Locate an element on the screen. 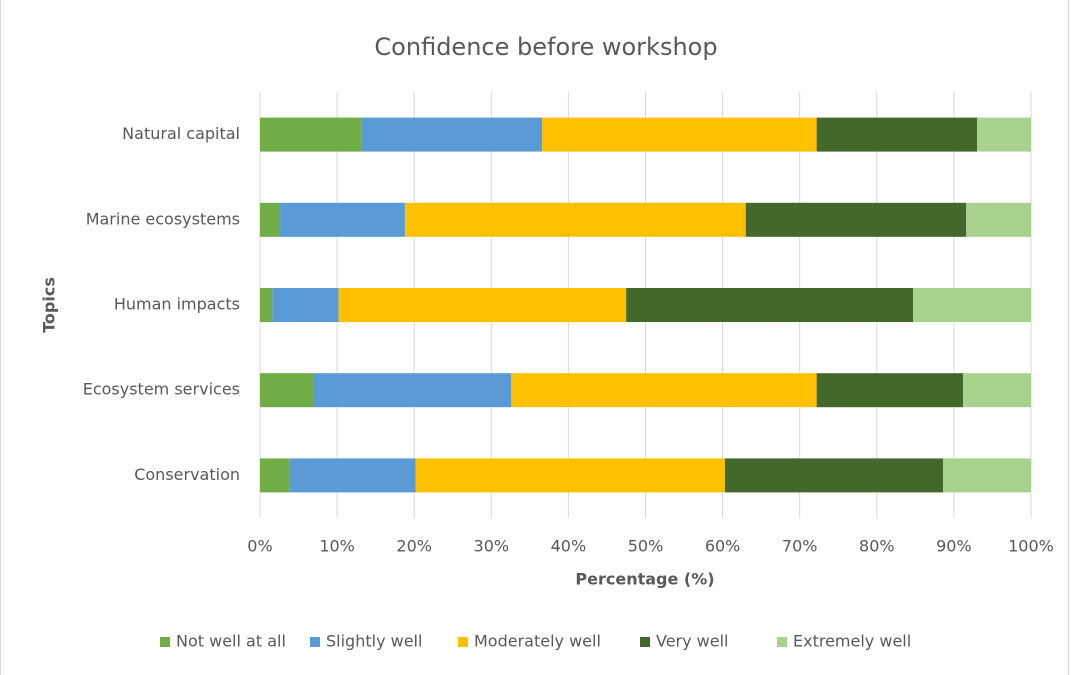 The width and height of the screenshot is (1072, 675). x-tick-label: 30% is located at coordinates (492, 546).